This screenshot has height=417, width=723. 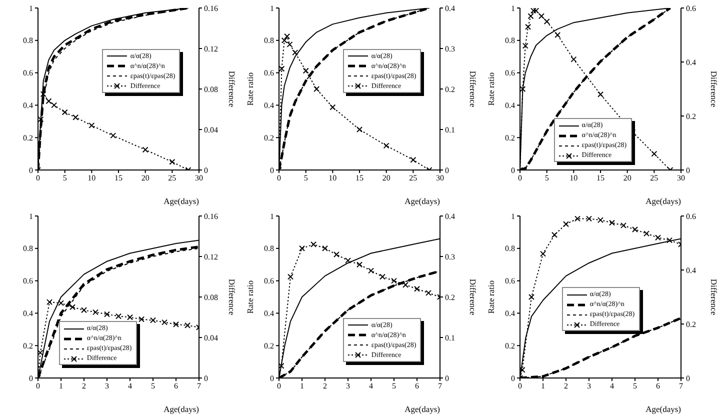 What do you see at coordinates (211, 89) in the screenshot?
I see `y2-tick-label: 0.08` at bounding box center [211, 89].